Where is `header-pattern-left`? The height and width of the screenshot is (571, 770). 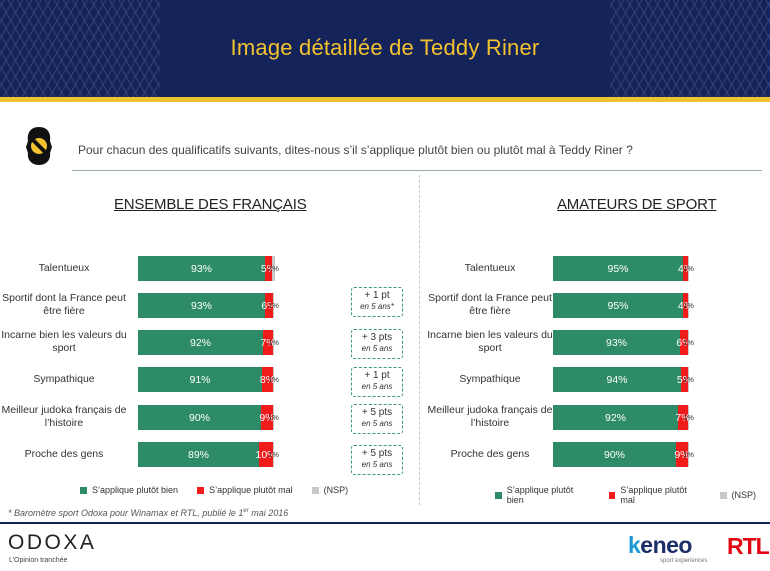 header-pattern-left is located at coordinates (80, 48).